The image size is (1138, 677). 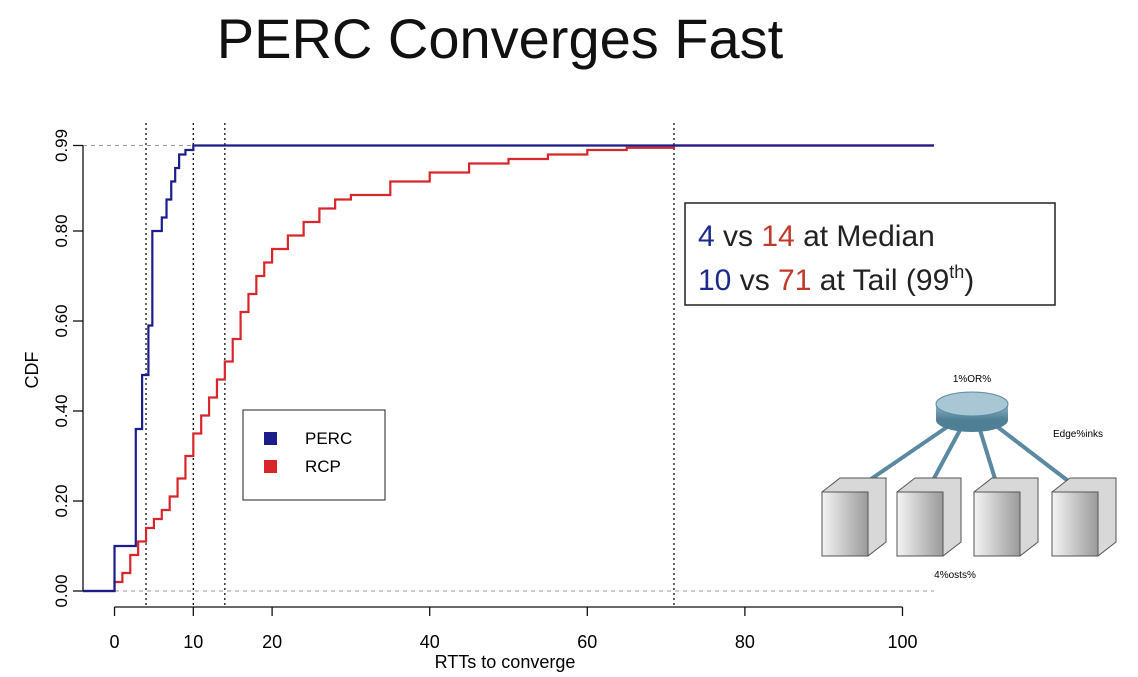 I want to click on legend-label: RCP, so click(x=323, y=466).